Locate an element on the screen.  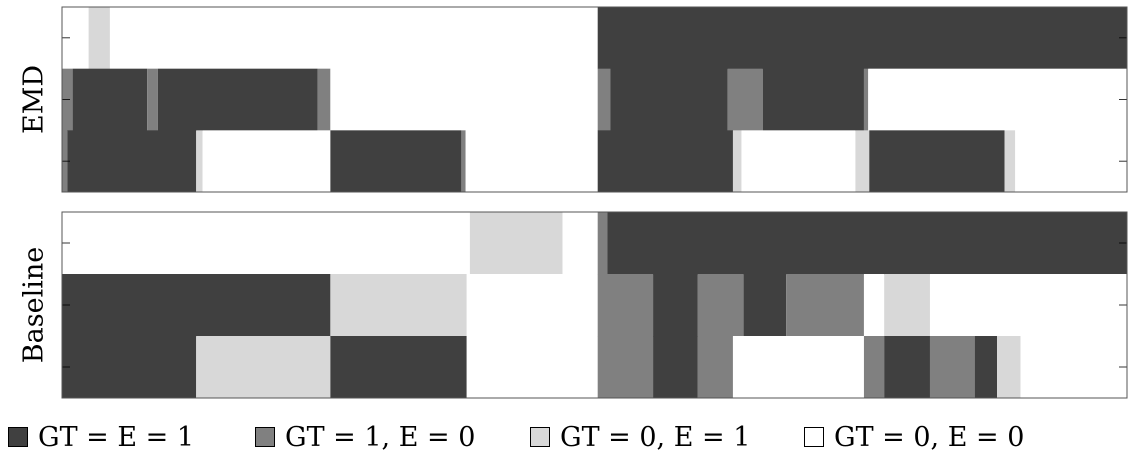
cell-emd-r2-s8 is located at coordinates (737, 161).